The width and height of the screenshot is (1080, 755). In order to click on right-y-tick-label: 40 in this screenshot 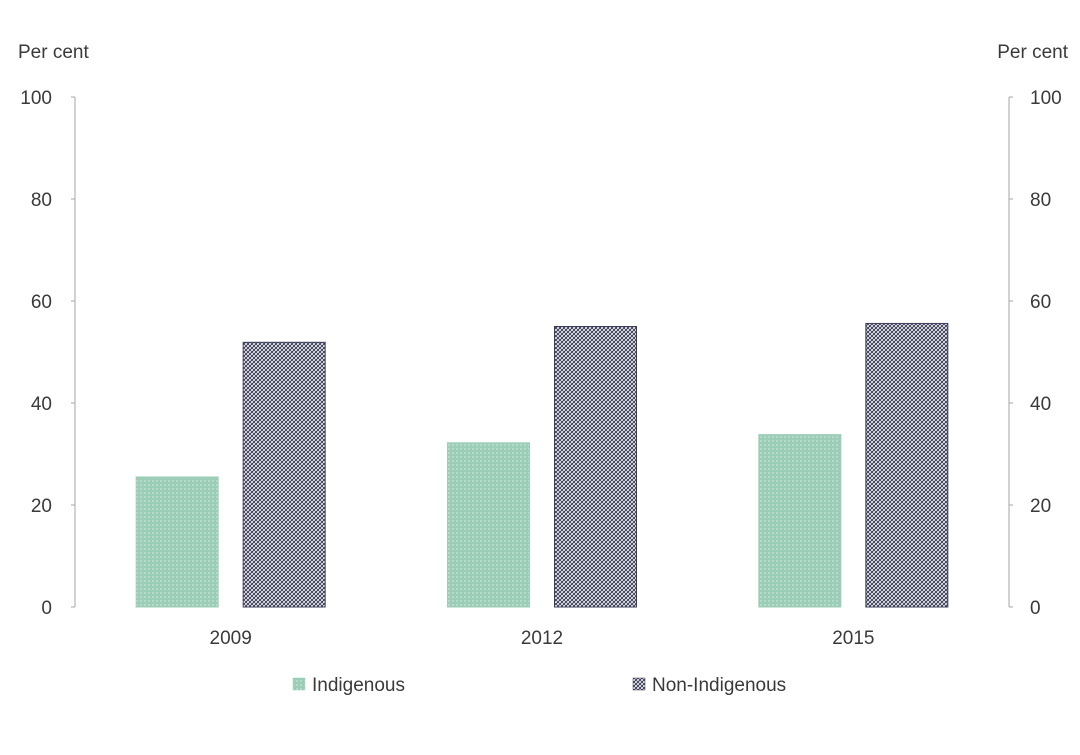, I will do `click(1040, 404)`.